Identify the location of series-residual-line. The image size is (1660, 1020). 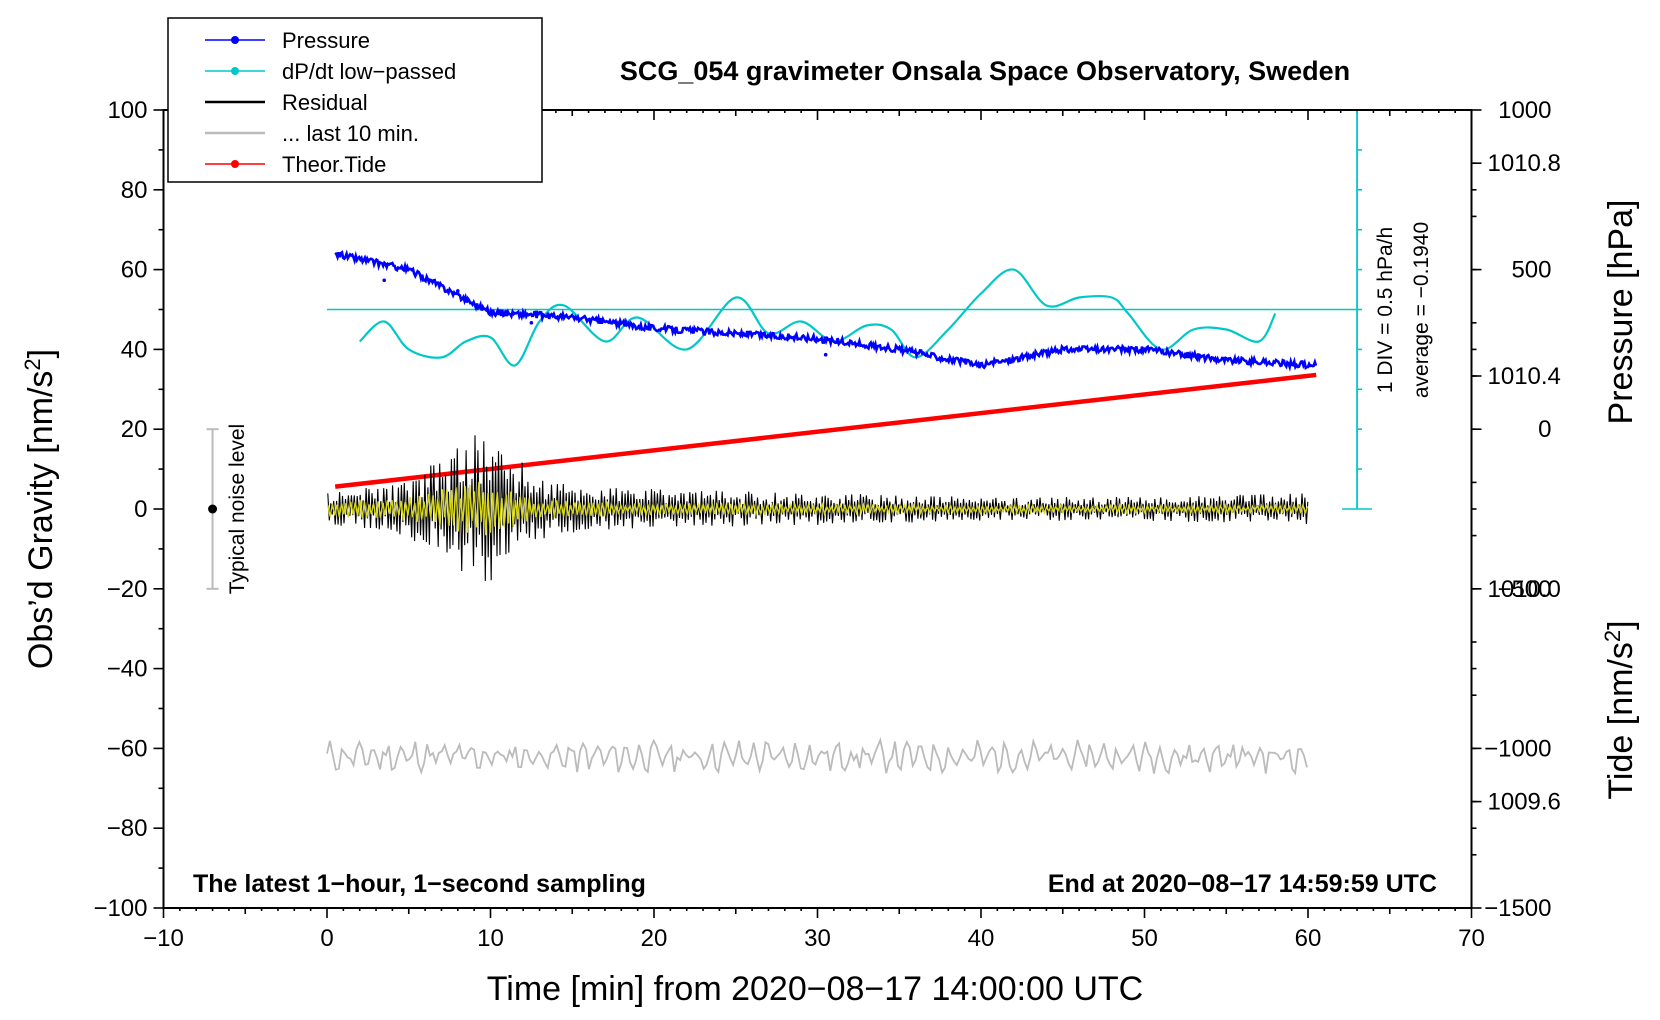
(818, 508).